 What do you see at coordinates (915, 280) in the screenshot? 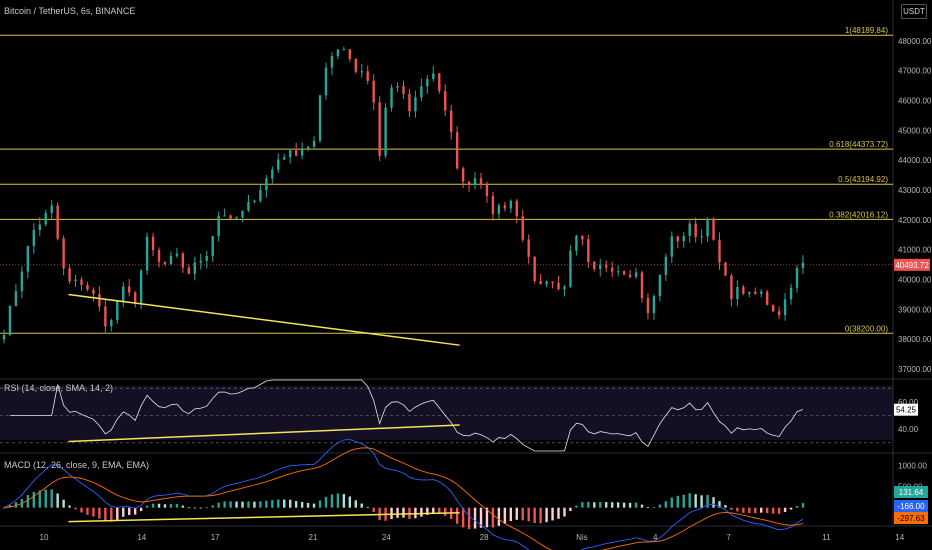
I see `price-tick-label: 40000.00` at bounding box center [915, 280].